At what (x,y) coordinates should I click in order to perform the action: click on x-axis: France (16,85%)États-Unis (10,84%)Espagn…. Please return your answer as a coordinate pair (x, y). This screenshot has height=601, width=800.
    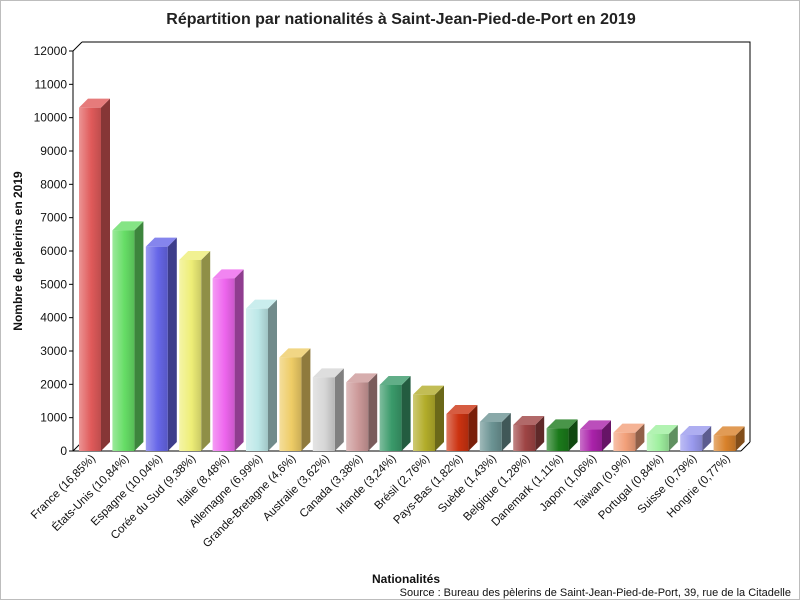
    Looking at the image, I should click on (381, 501).